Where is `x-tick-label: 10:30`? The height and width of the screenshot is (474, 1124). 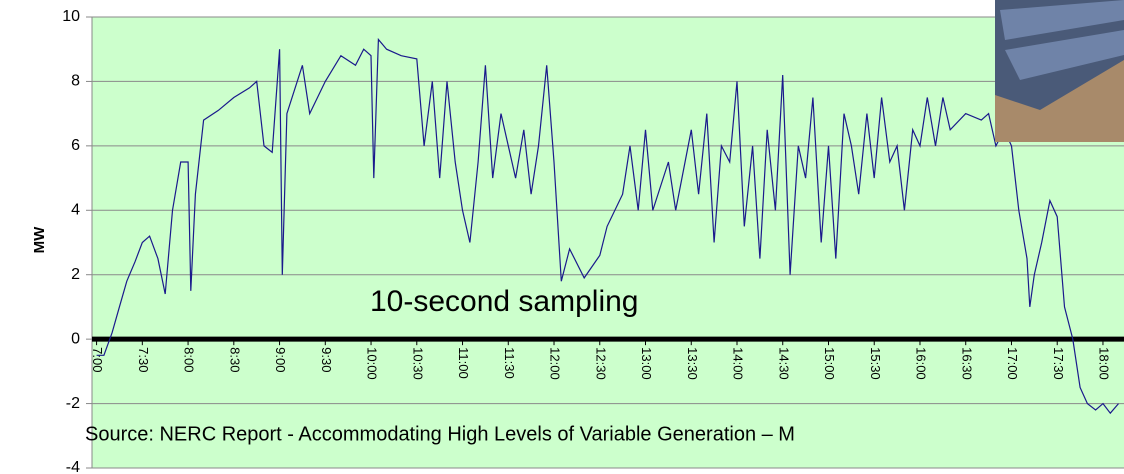
x-tick-label: 10:30 is located at coordinates (417, 363).